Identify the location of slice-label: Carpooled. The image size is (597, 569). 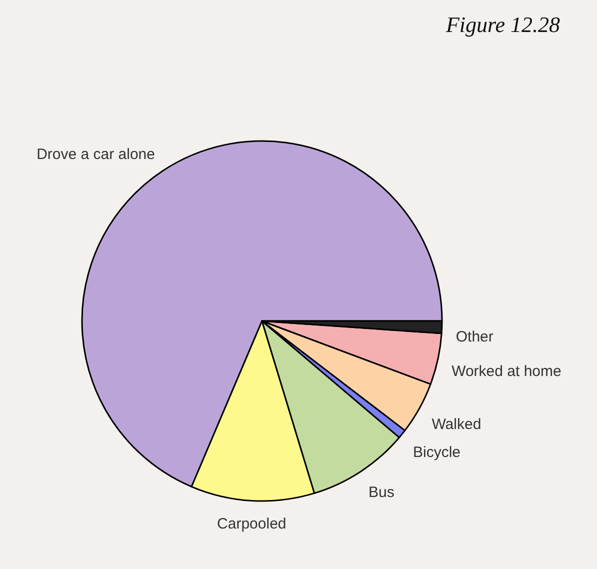
(251, 524).